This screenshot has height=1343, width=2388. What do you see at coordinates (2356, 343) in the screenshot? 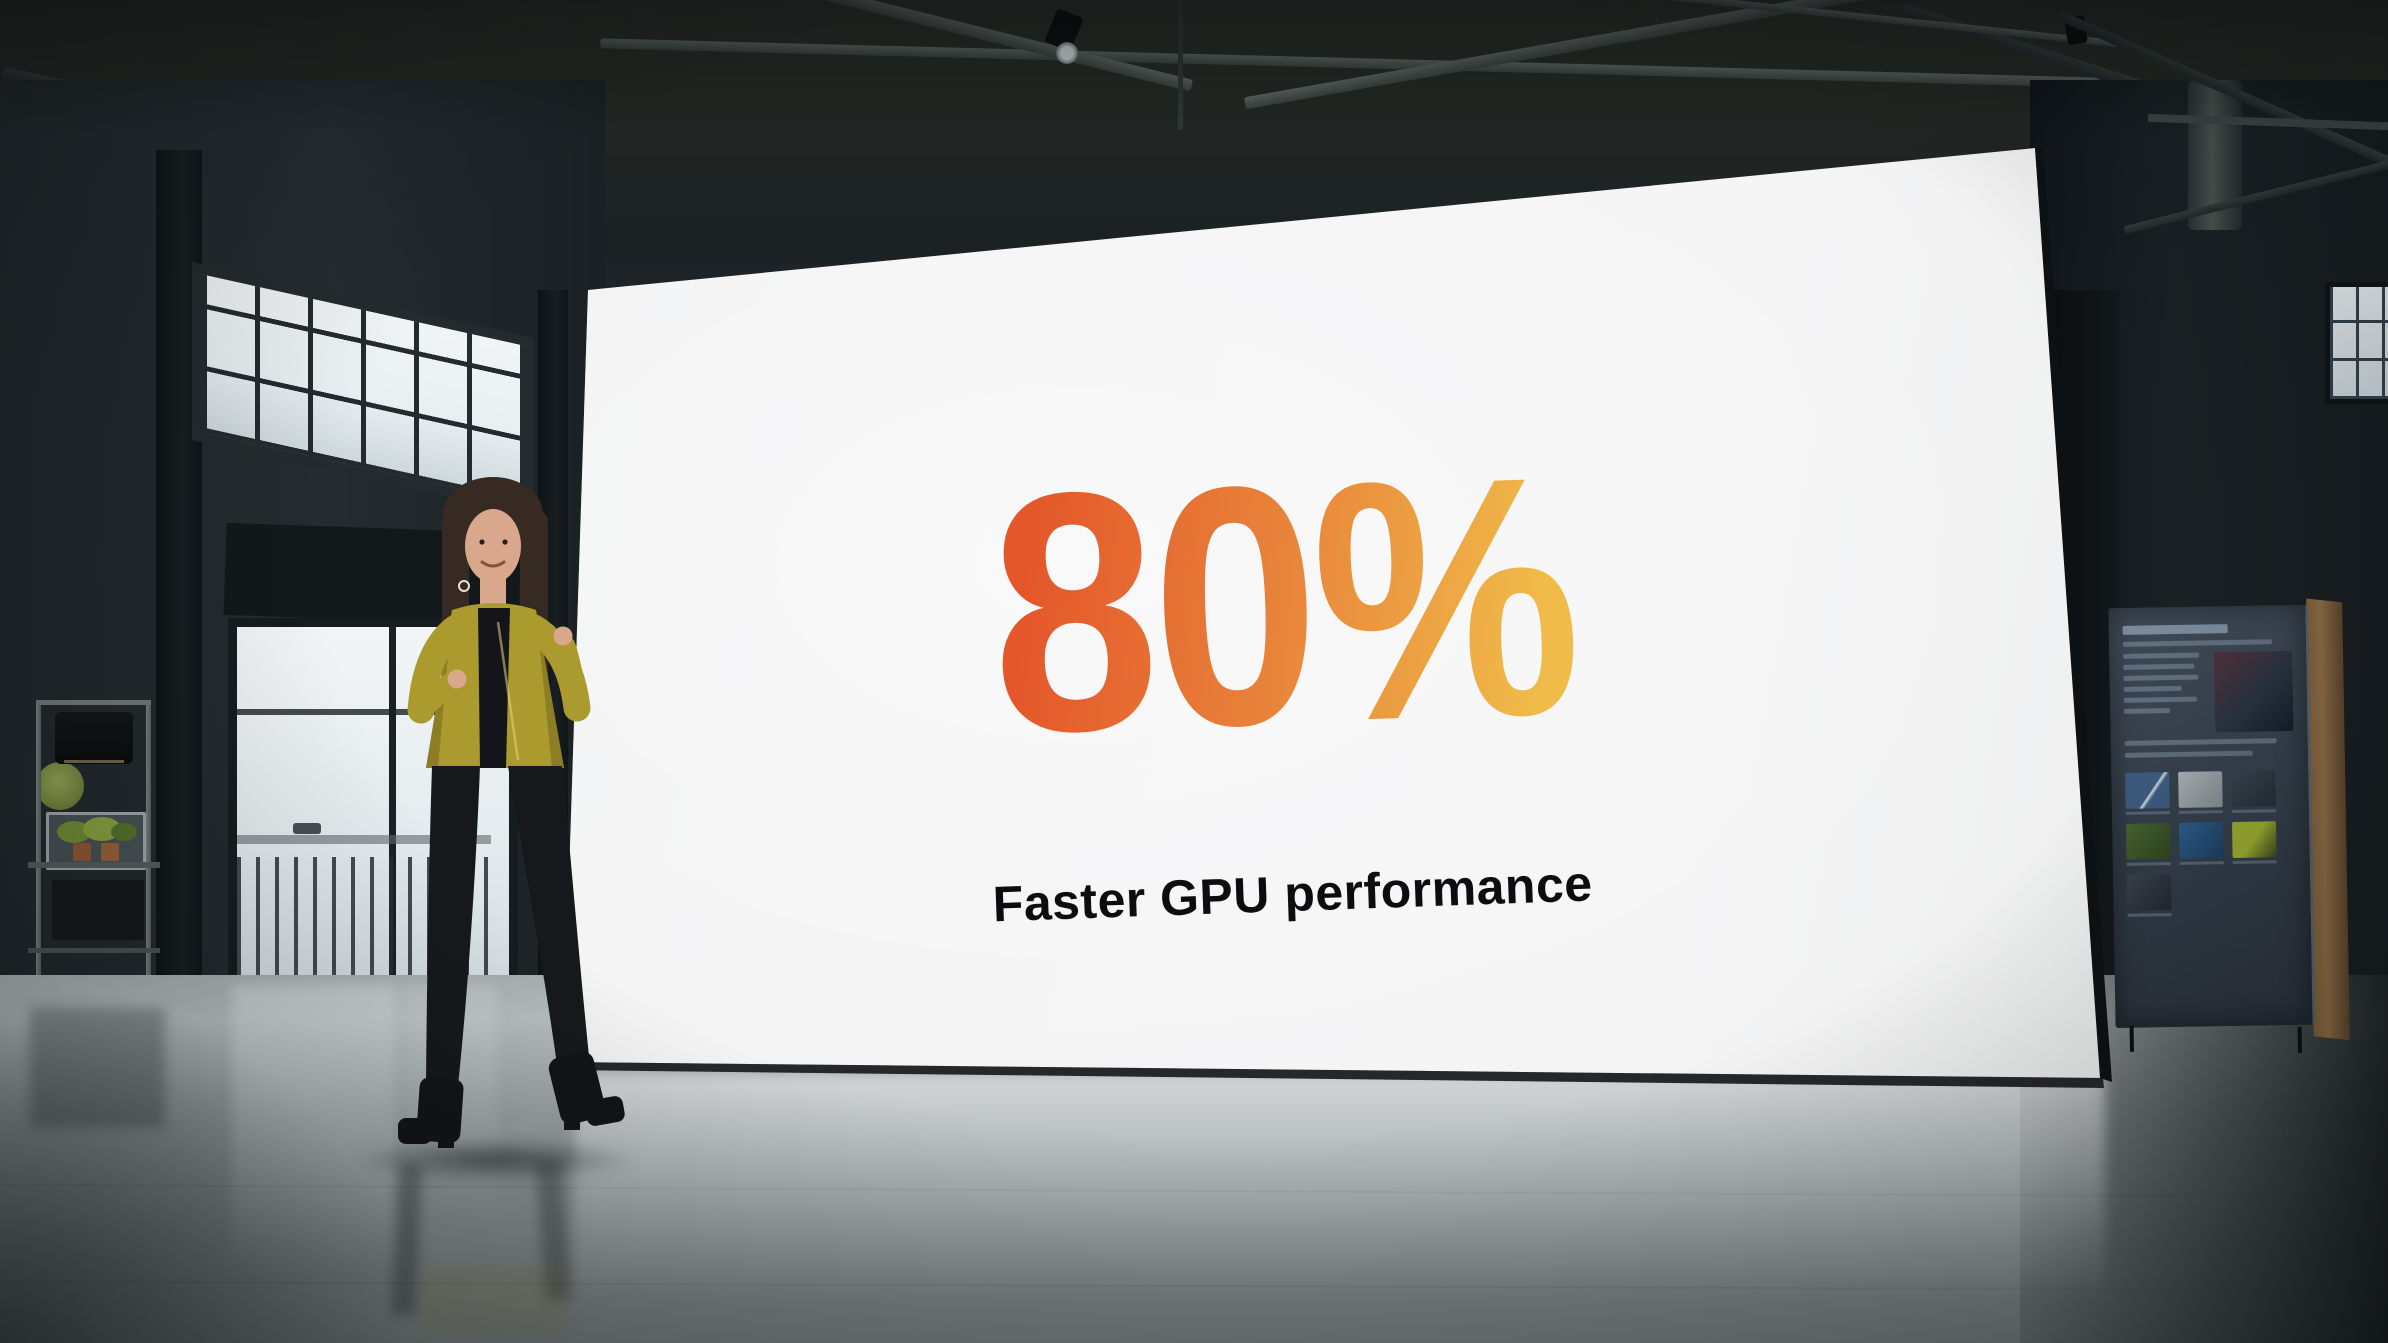
I see `small-right-window` at bounding box center [2356, 343].